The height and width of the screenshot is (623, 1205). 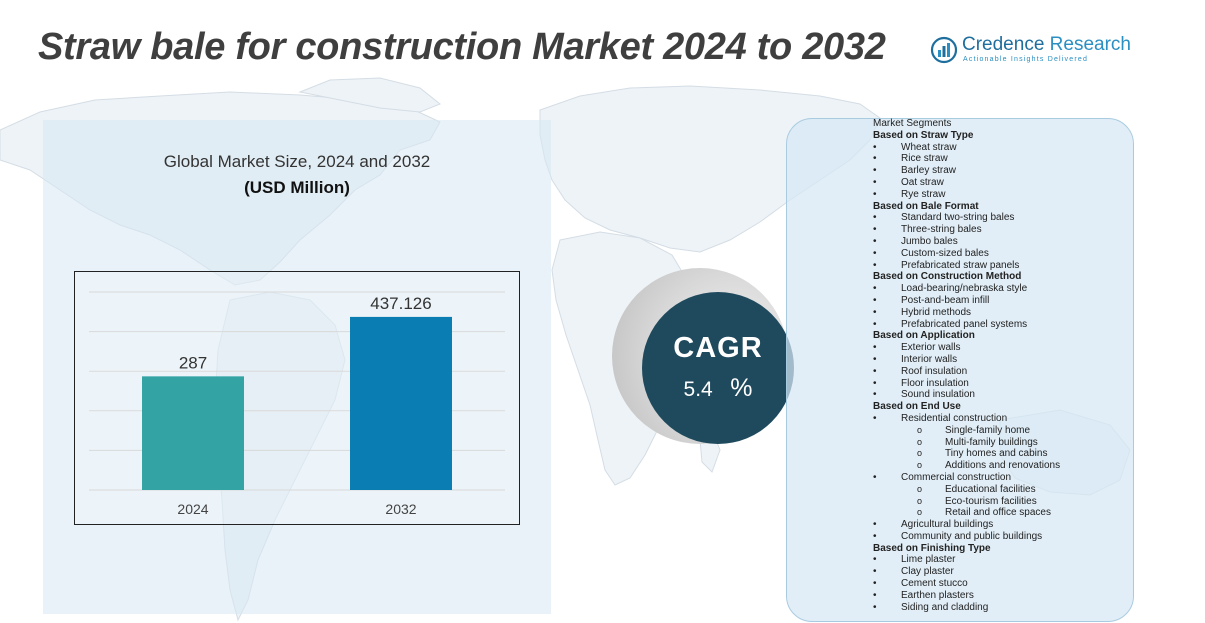 What do you see at coordinates (1003, 537) in the screenshot?
I see `segment-item: Community and public buildings` at bounding box center [1003, 537].